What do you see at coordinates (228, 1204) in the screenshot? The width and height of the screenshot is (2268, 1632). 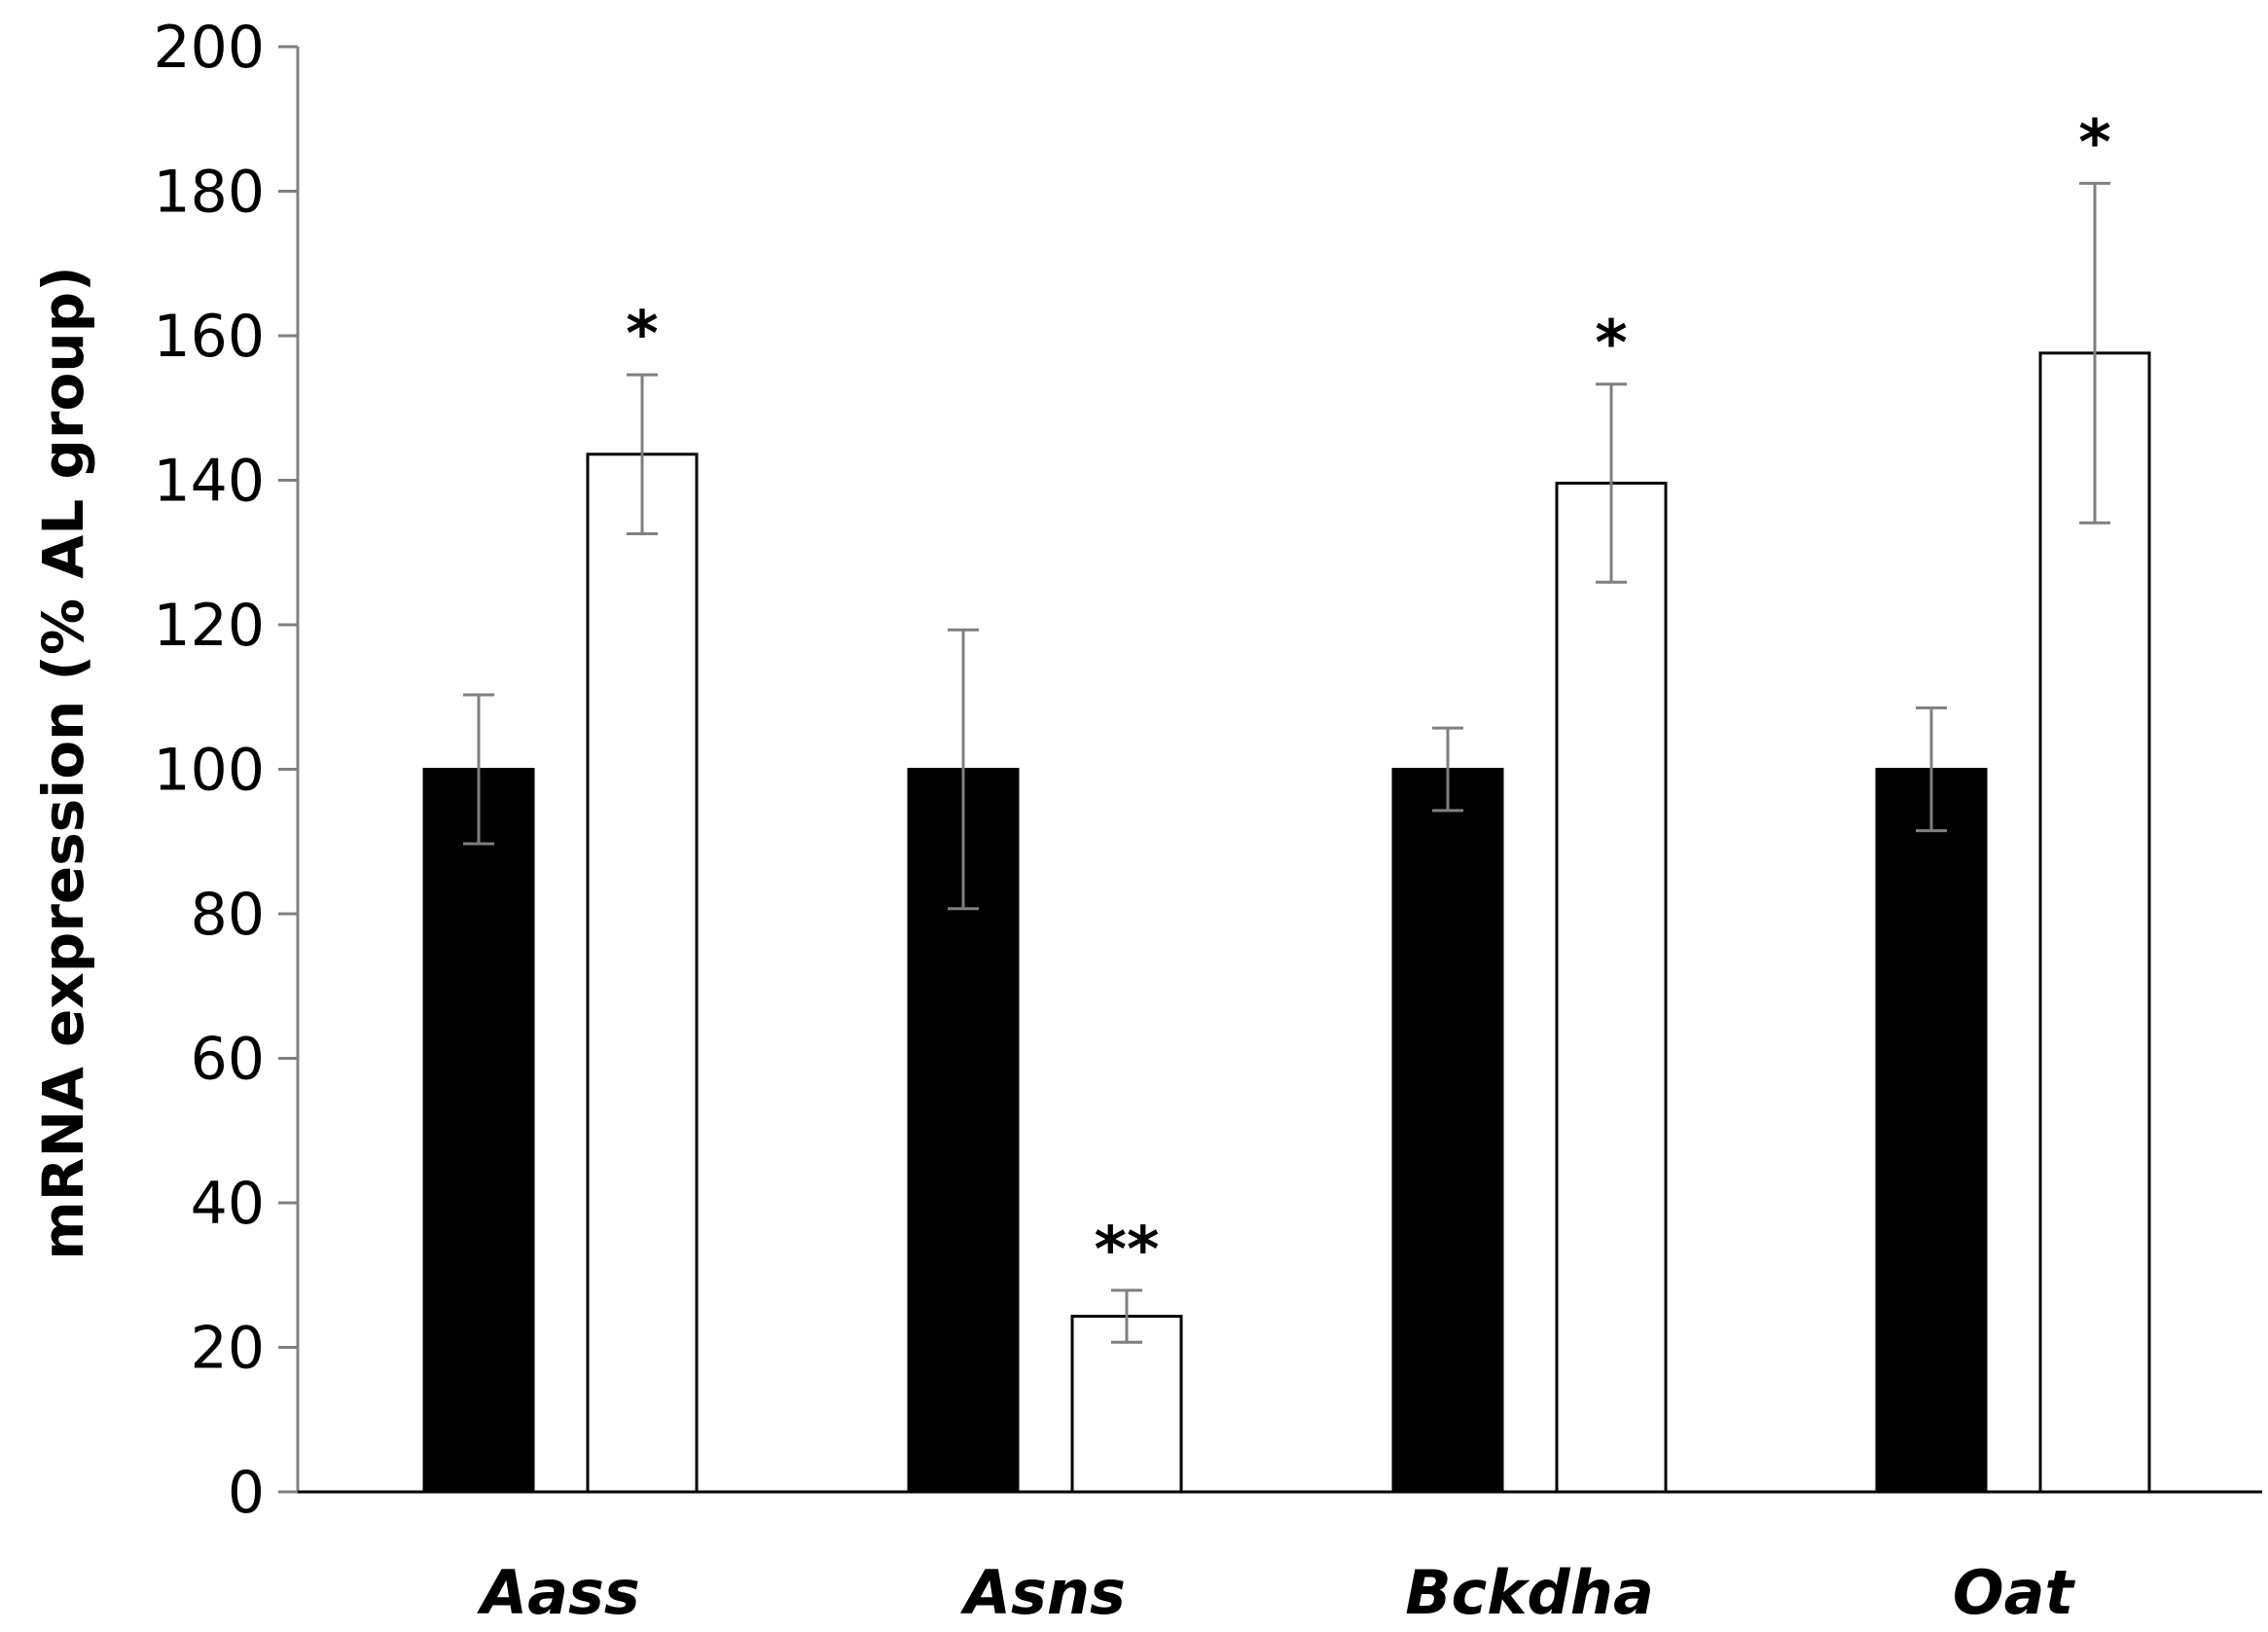 I see `y-tick-label: 40` at bounding box center [228, 1204].